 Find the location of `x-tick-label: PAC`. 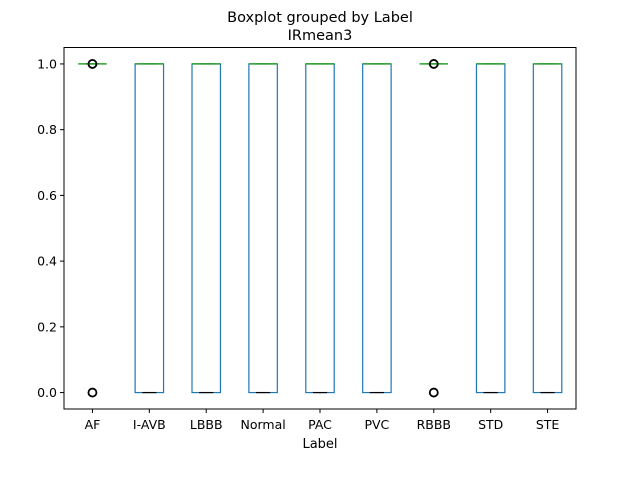

x-tick-label: PAC is located at coordinates (320, 424).